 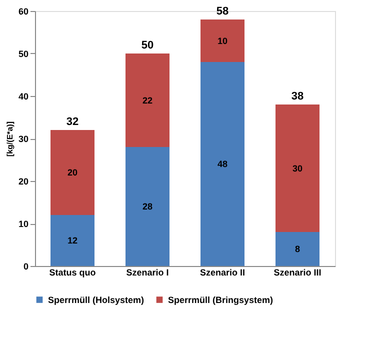 What do you see at coordinates (25, 267) in the screenshot?
I see `y-tick-label: 0` at bounding box center [25, 267].